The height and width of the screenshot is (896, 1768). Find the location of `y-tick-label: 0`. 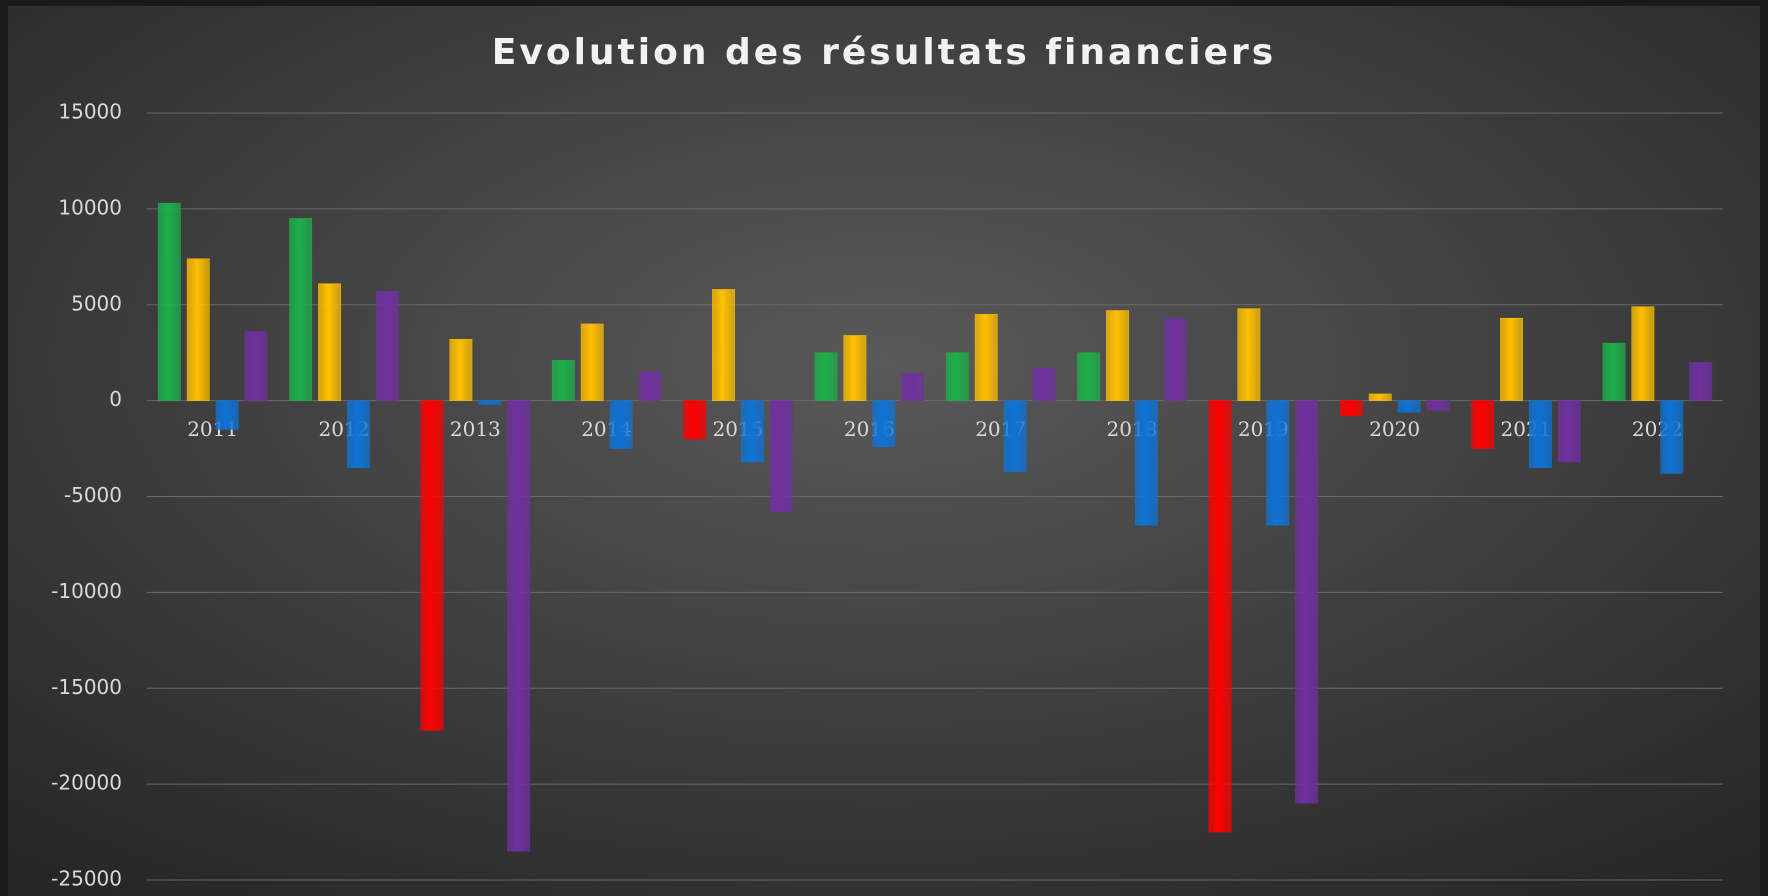

y-tick-label: 0 is located at coordinates (115, 399).